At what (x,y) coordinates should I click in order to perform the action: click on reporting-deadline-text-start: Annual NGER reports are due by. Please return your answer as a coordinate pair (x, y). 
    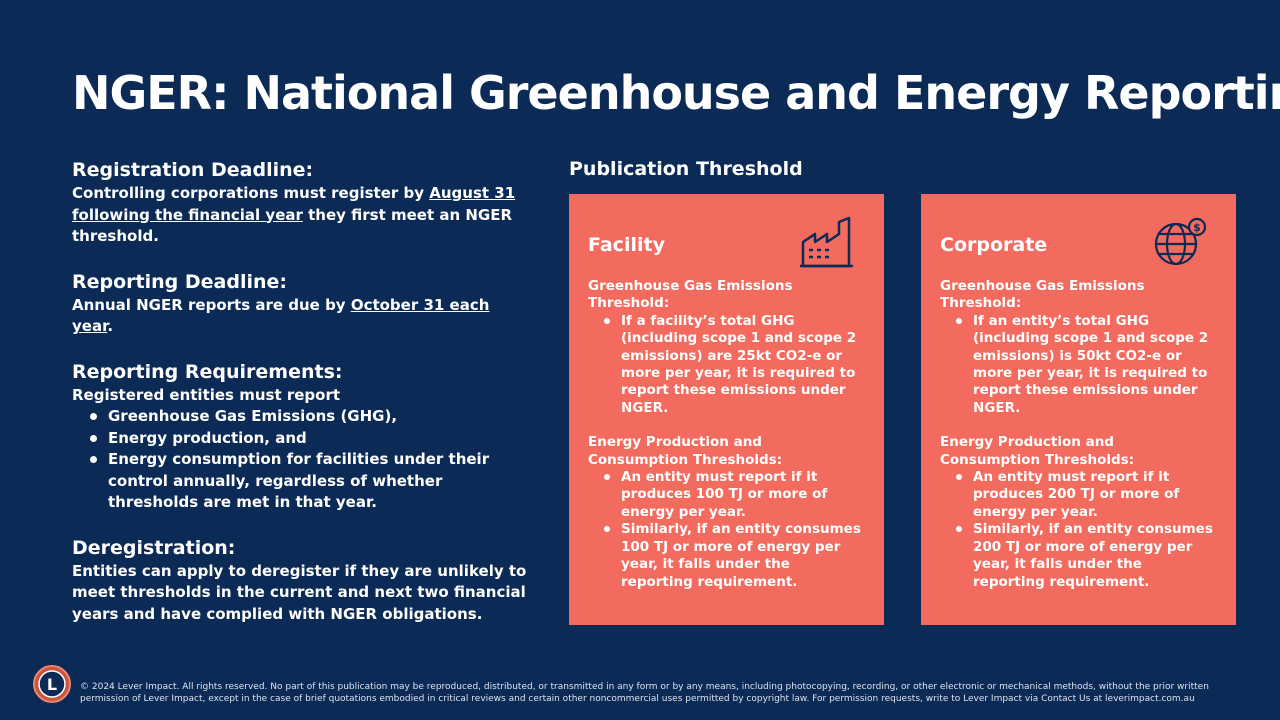
    Looking at the image, I should click on (211, 304).